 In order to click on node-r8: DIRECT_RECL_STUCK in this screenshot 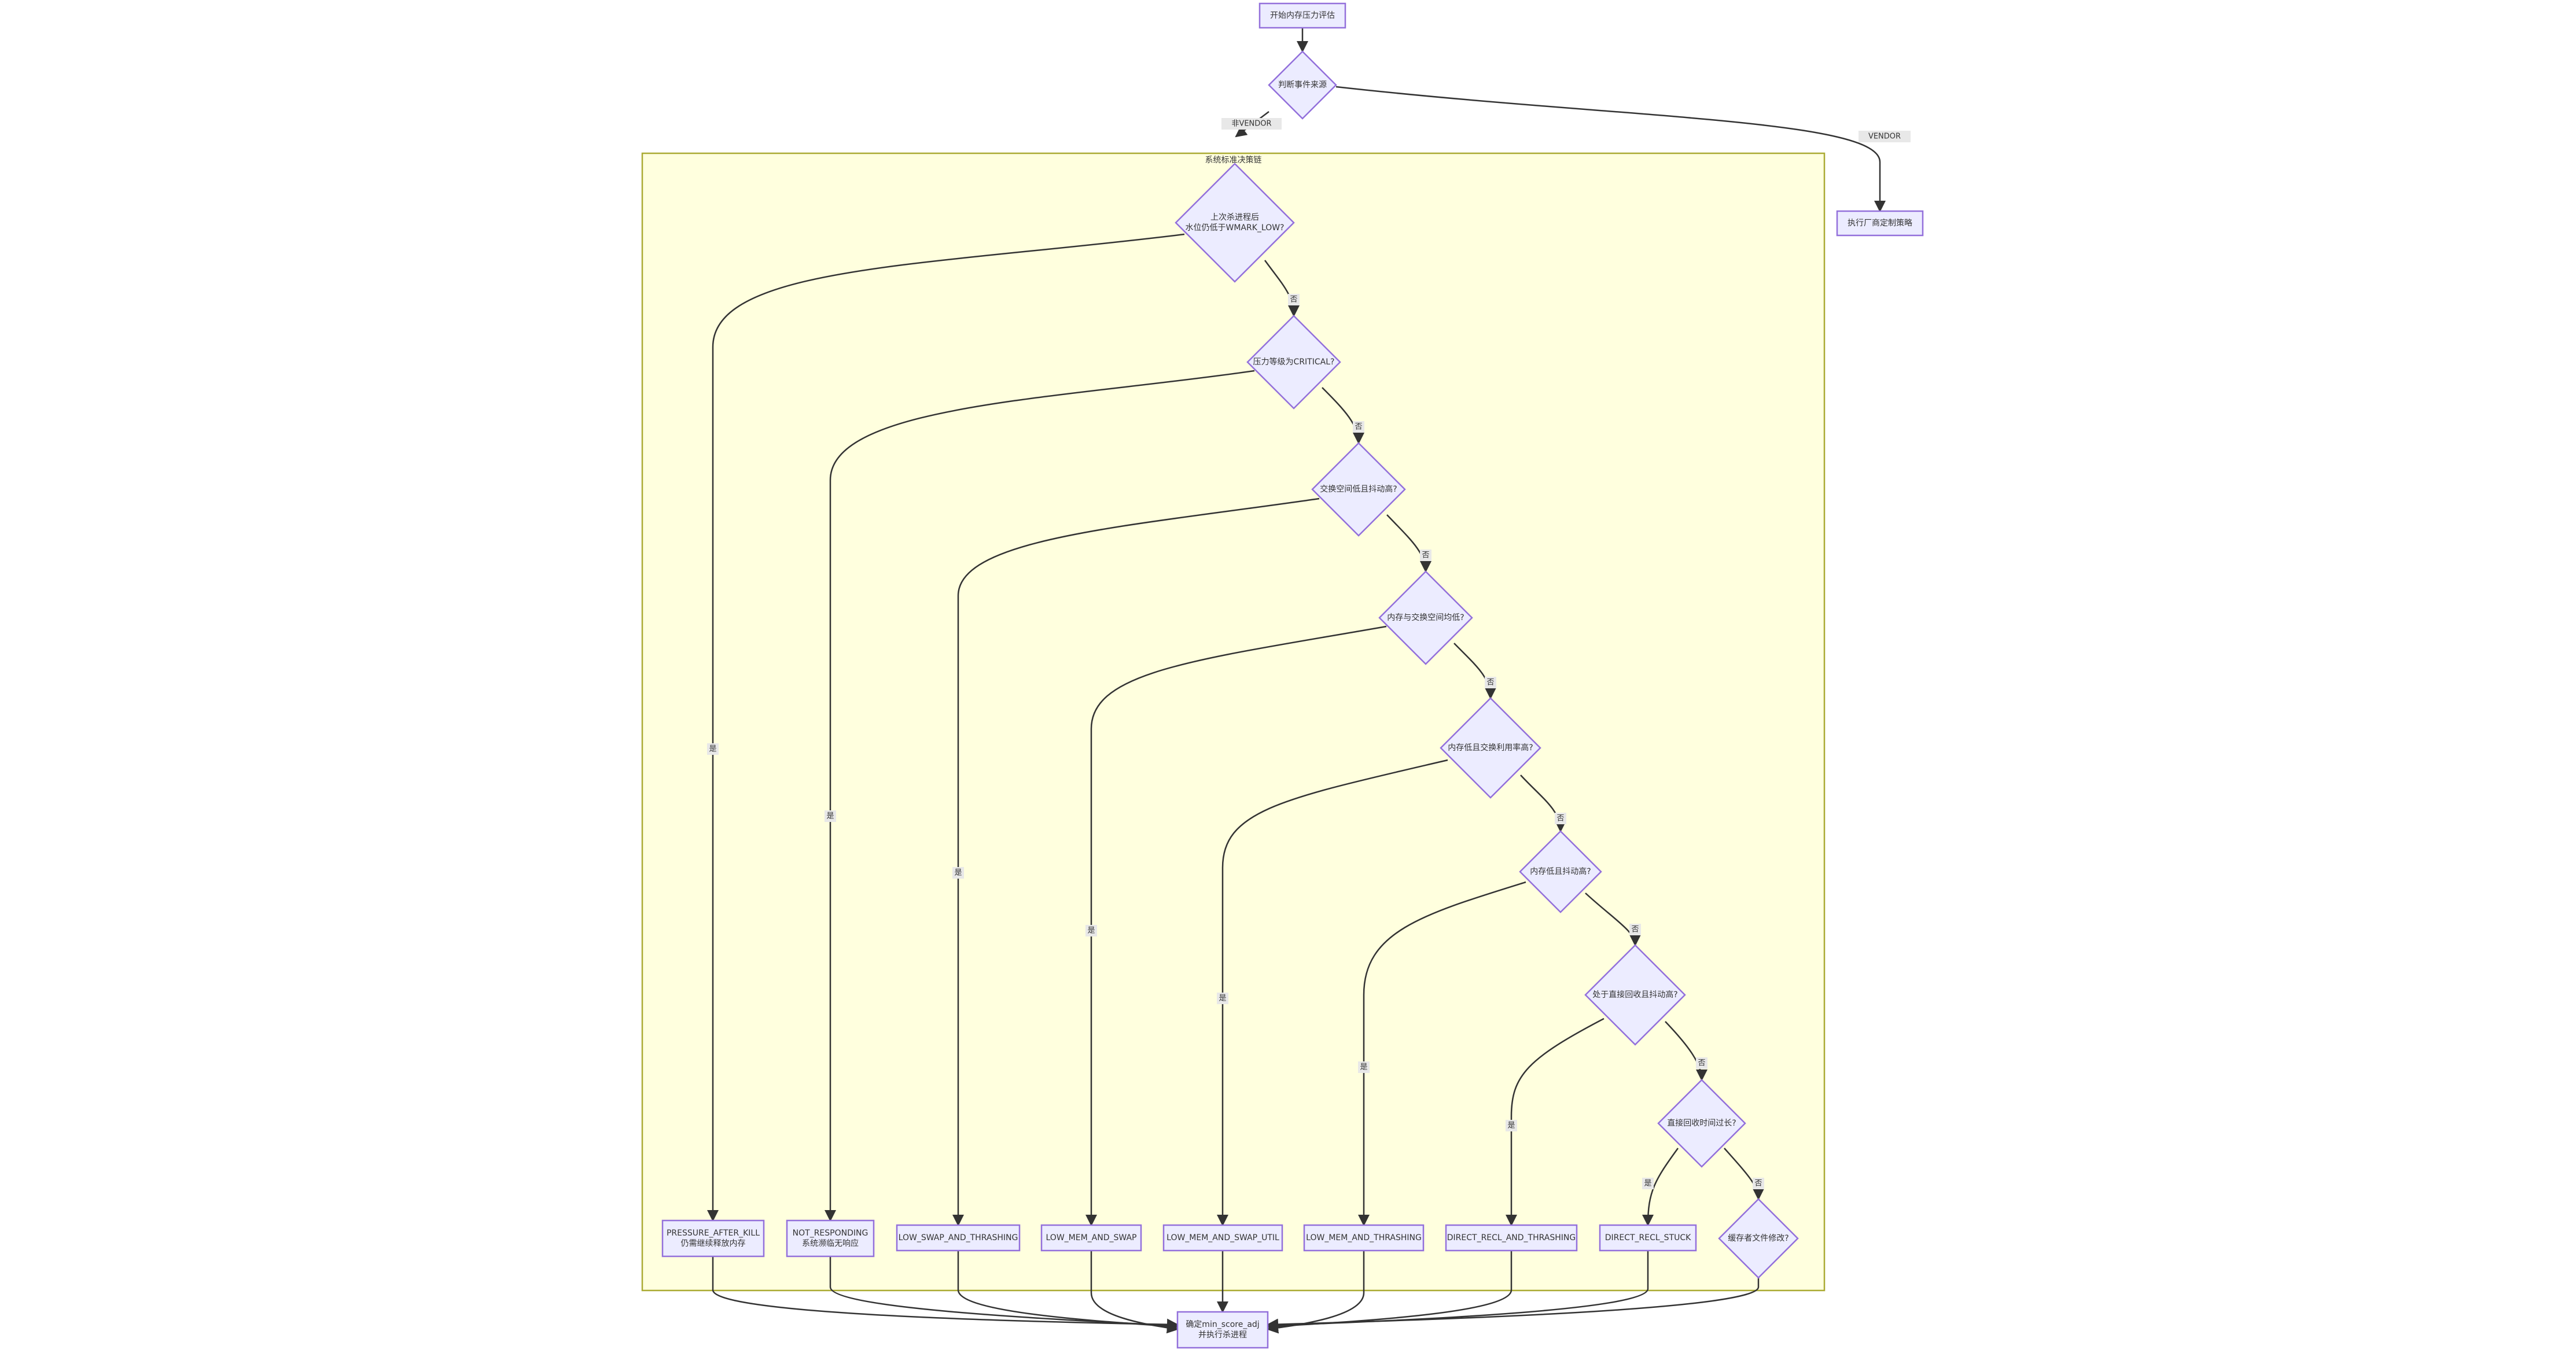, I will do `click(1648, 1238)`.